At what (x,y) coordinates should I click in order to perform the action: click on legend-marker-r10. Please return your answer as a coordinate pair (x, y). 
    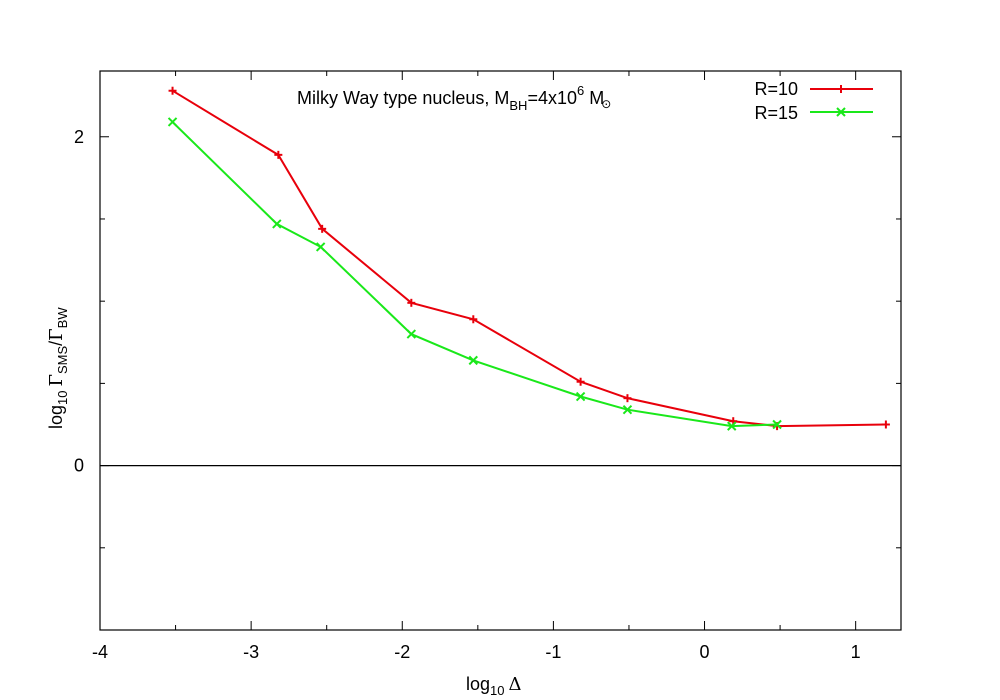
    Looking at the image, I should click on (841, 89).